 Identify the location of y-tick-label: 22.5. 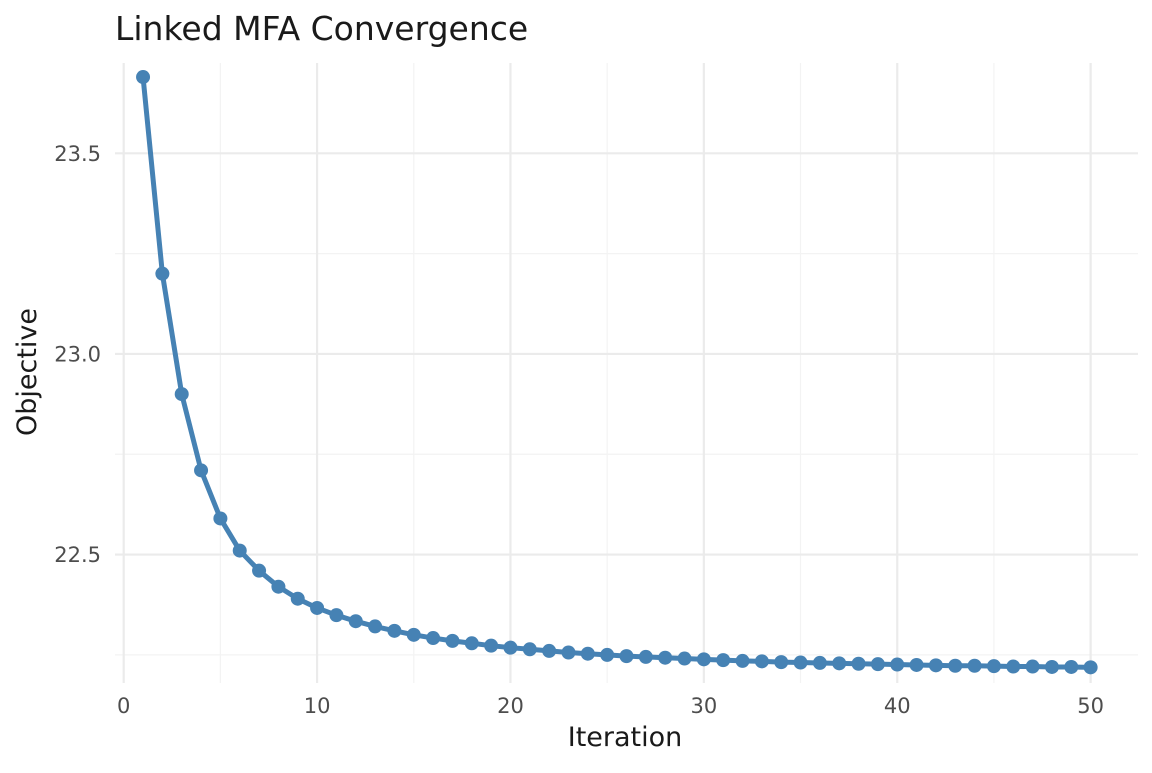
(77, 555).